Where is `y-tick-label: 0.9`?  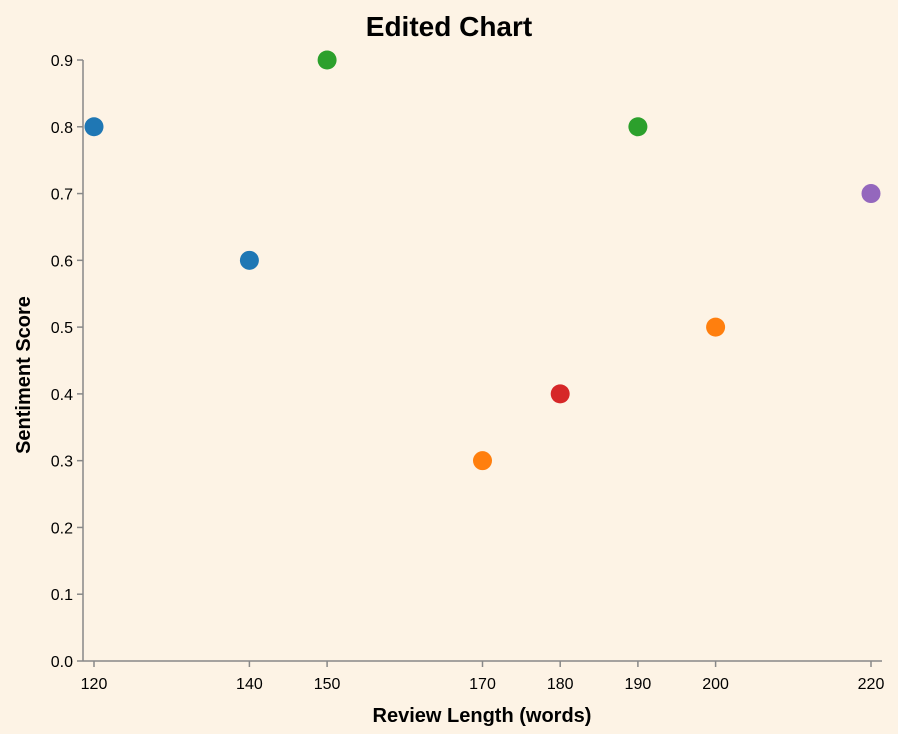 y-tick-label: 0.9 is located at coordinates (62, 61).